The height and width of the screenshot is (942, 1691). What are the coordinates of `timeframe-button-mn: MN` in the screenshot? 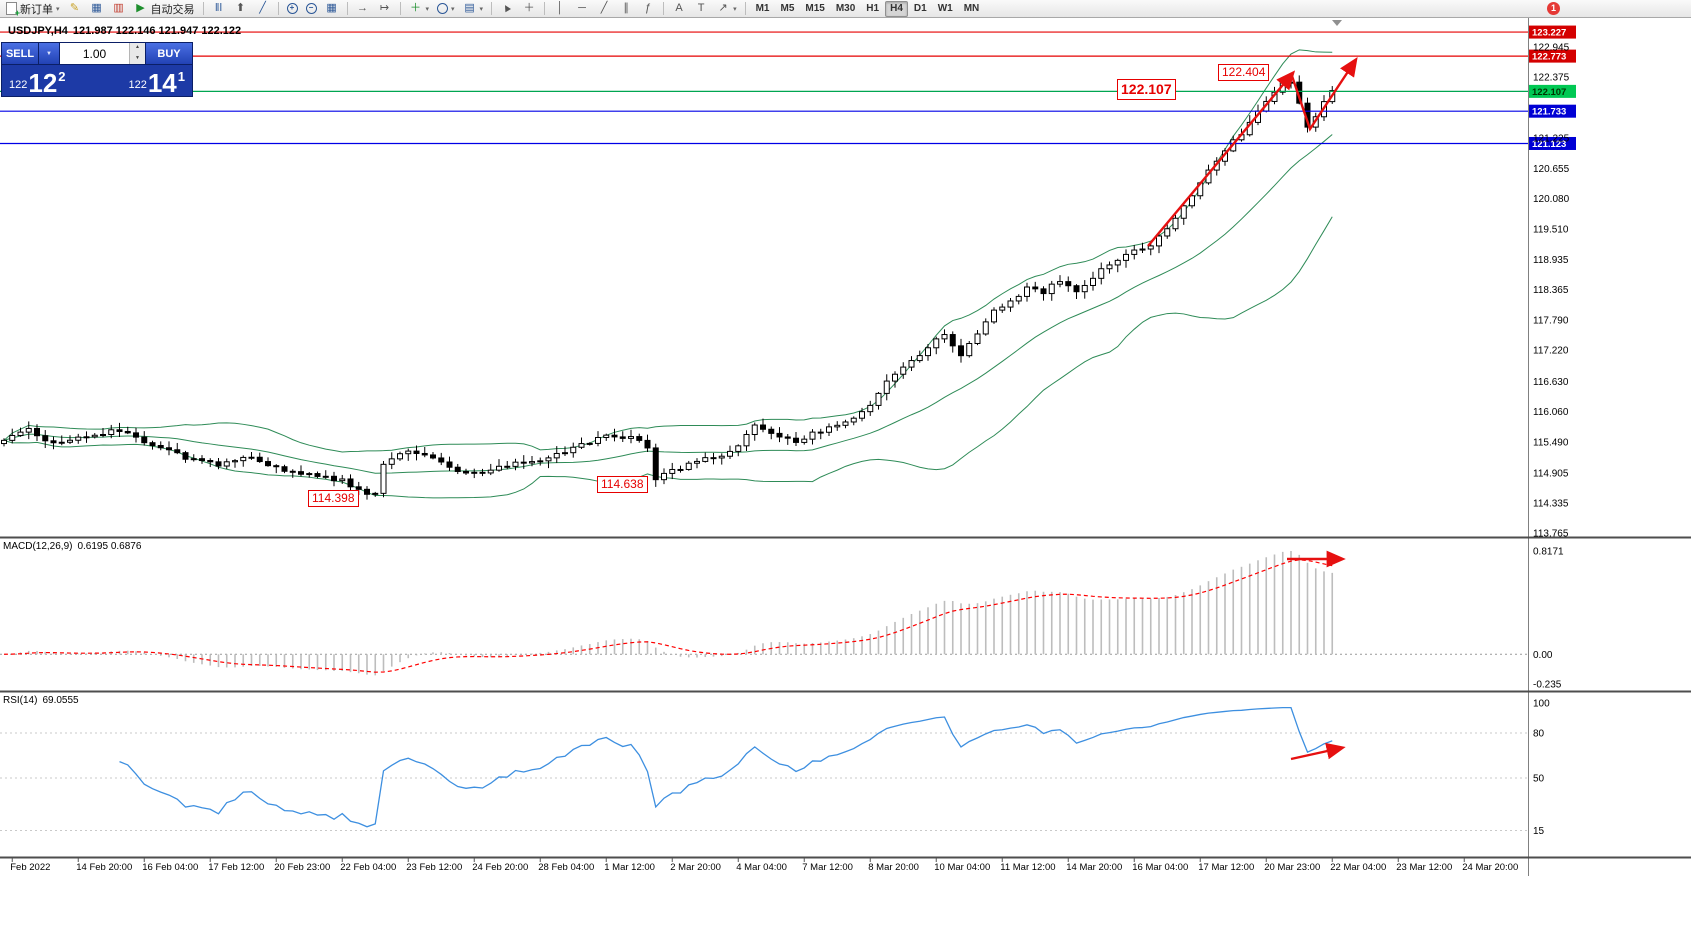 It's located at (971, 8).